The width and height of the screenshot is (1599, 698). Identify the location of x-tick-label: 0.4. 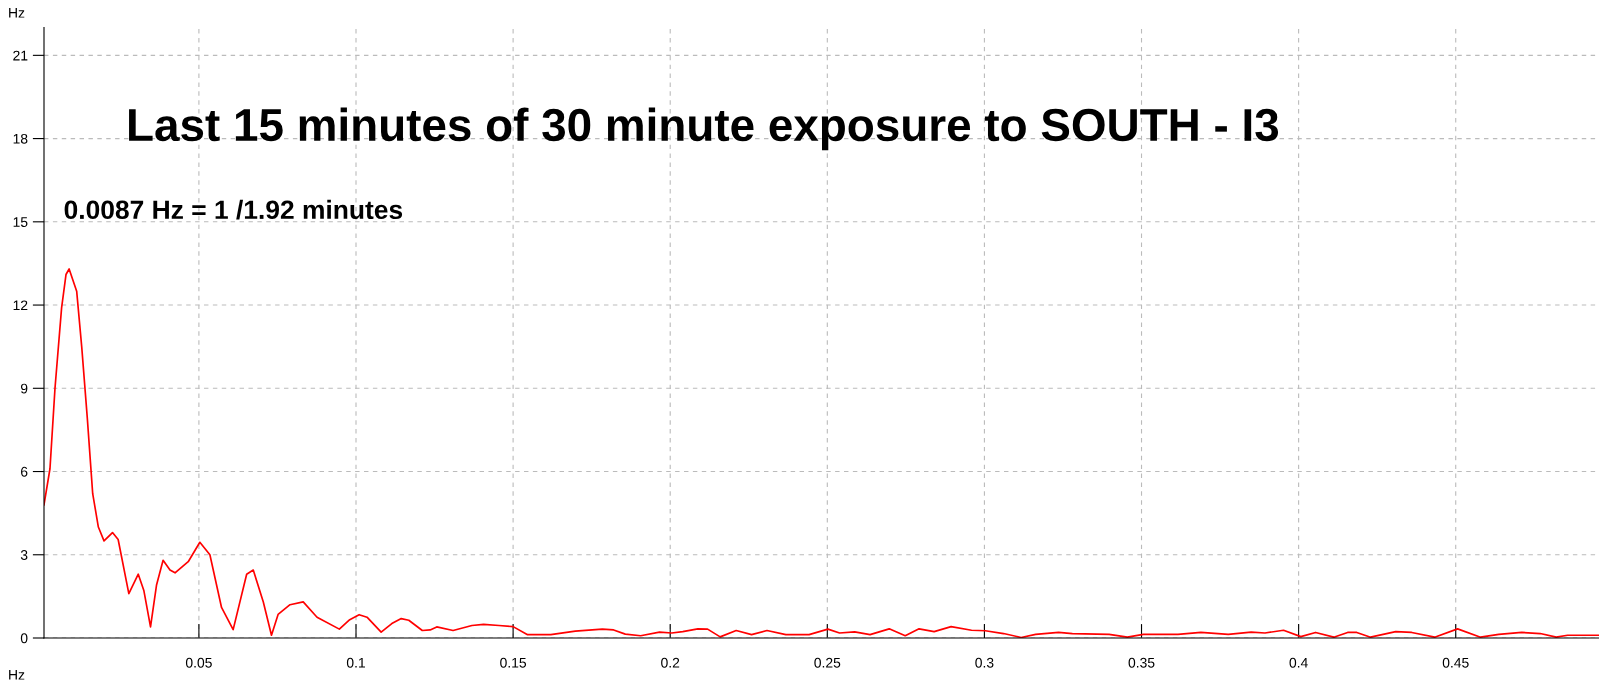
(1298, 662).